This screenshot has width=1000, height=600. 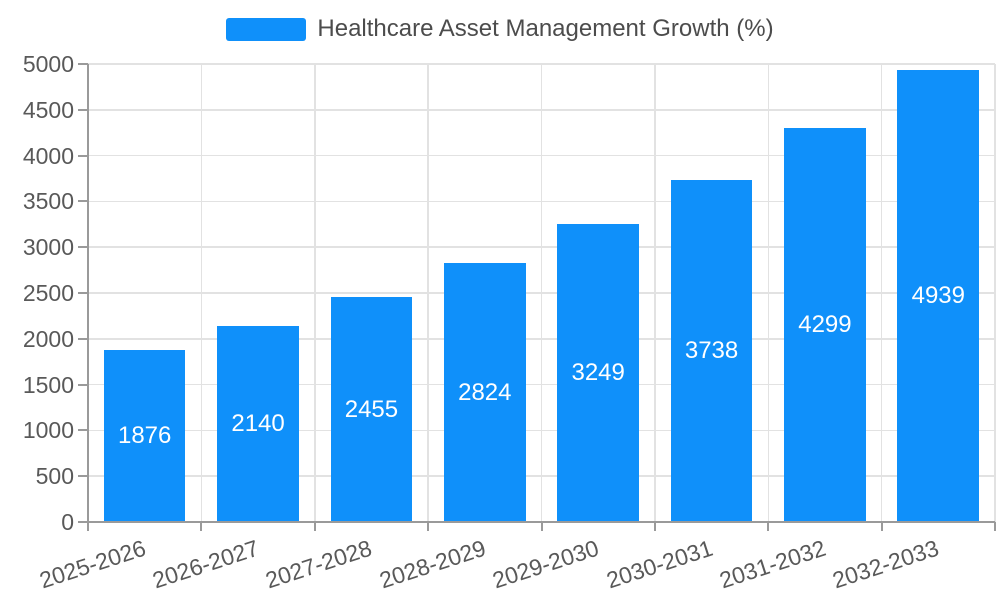 I want to click on x-axis-tick-label-text: 2026-2027, so click(x=205, y=564).